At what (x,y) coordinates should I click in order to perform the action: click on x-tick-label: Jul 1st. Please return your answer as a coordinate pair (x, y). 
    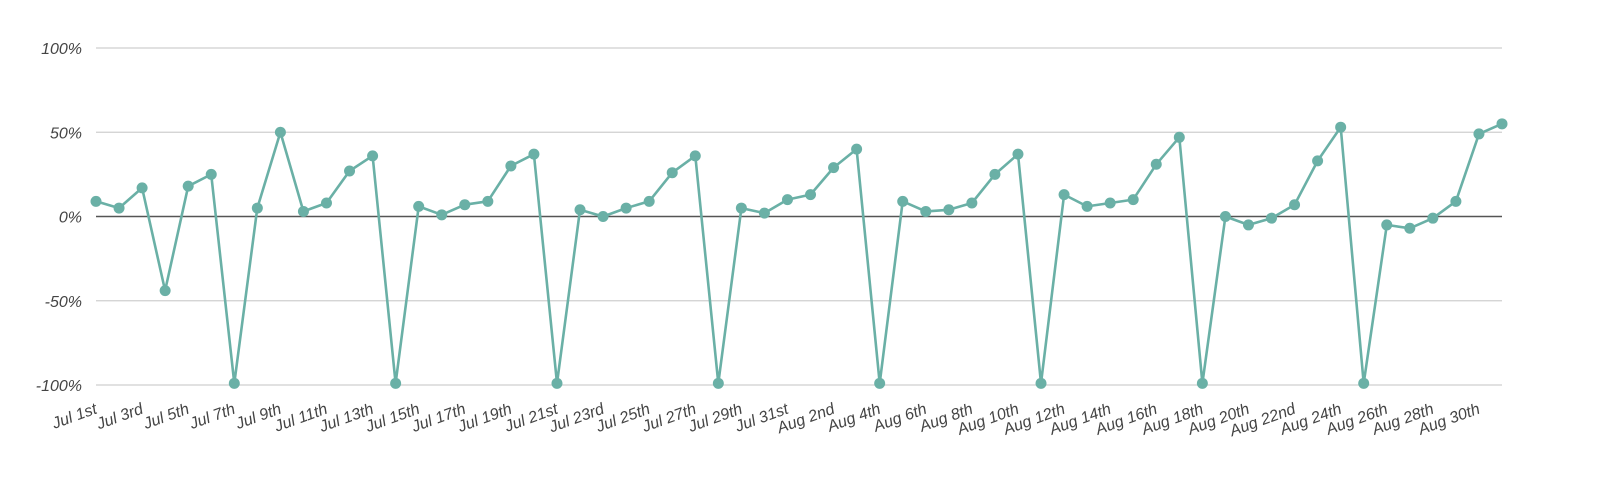
    Looking at the image, I should click on (74, 417).